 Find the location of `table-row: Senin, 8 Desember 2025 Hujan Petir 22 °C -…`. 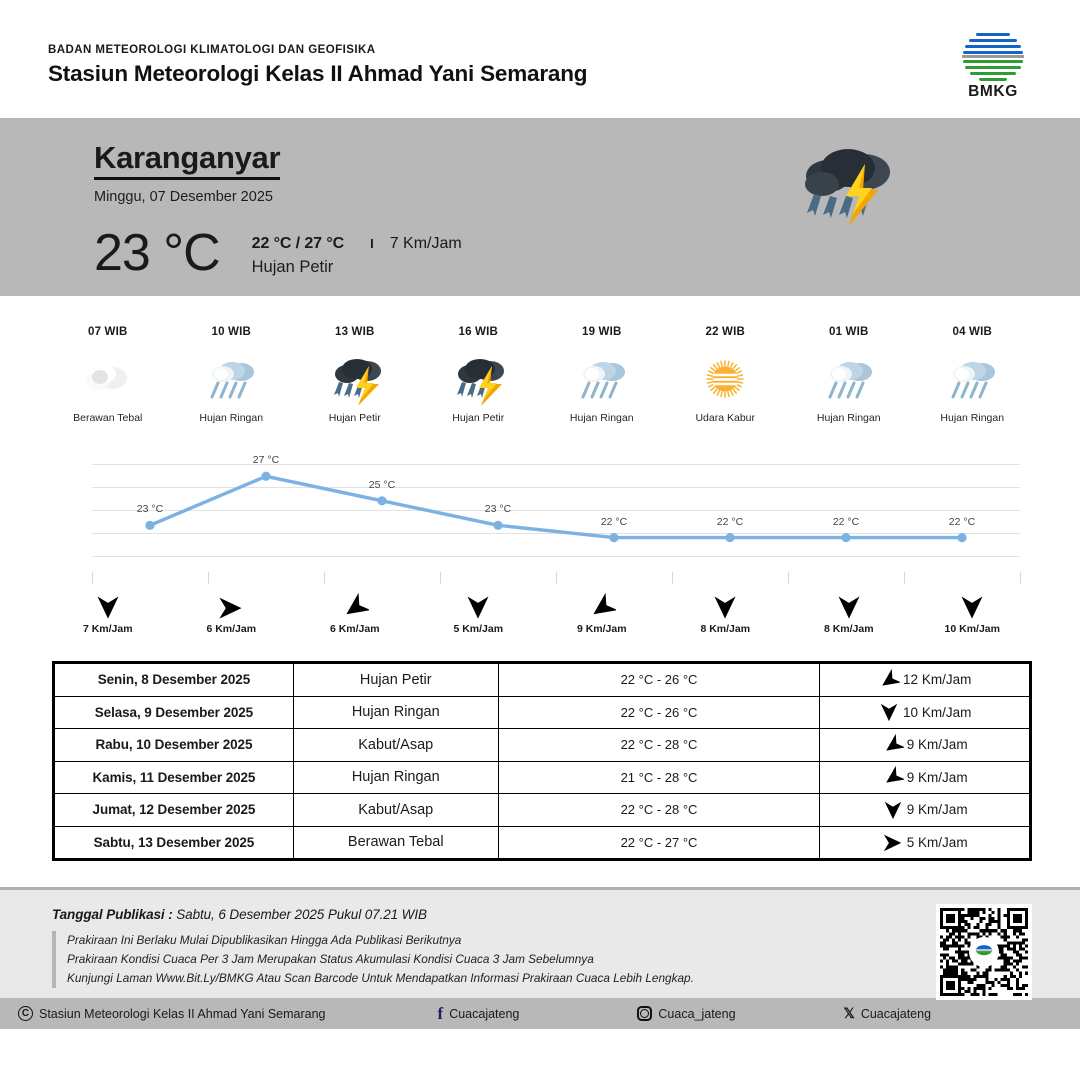

table-row: Senin, 8 Desember 2025 Hujan Petir 22 °C -… is located at coordinates (542, 680).